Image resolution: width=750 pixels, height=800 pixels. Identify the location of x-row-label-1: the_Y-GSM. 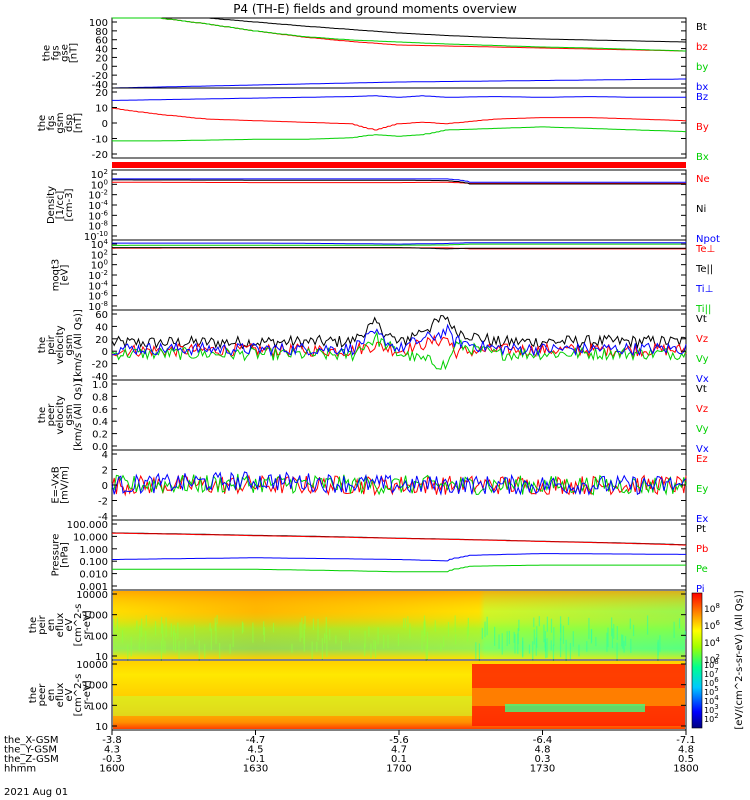
(30, 750).